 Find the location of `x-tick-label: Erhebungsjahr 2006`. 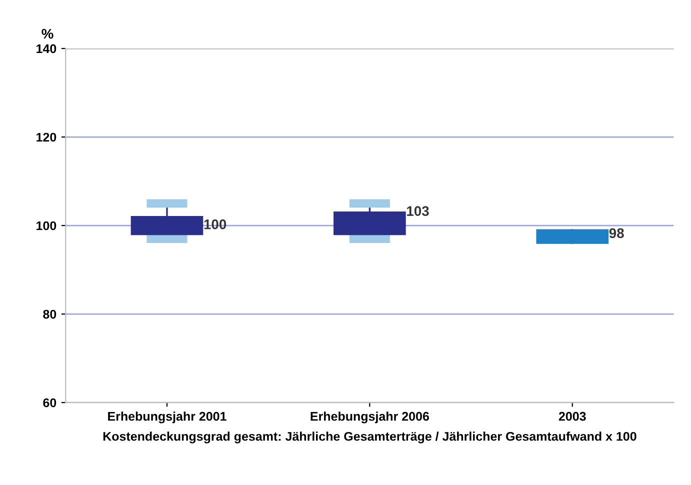

x-tick-label: Erhebungsjahr 2006 is located at coordinates (369, 418).